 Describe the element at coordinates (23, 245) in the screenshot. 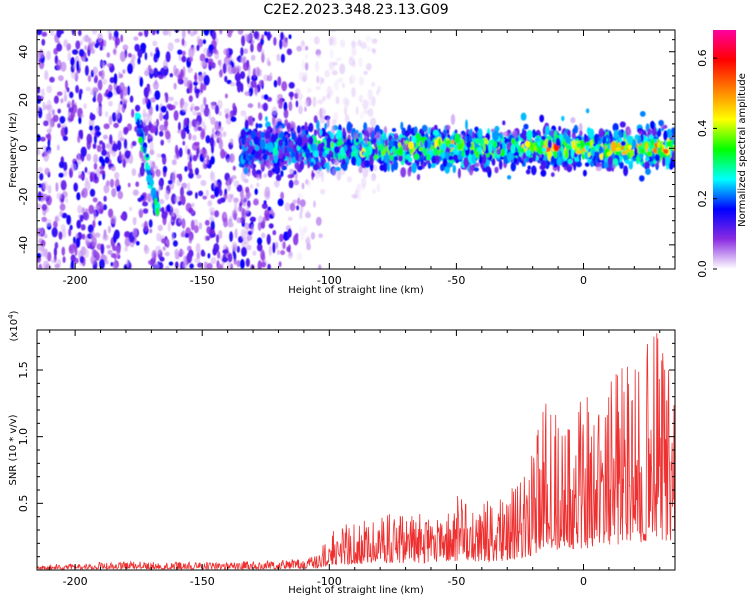

I see `spectrogram-y-tick-label: -40` at that location.